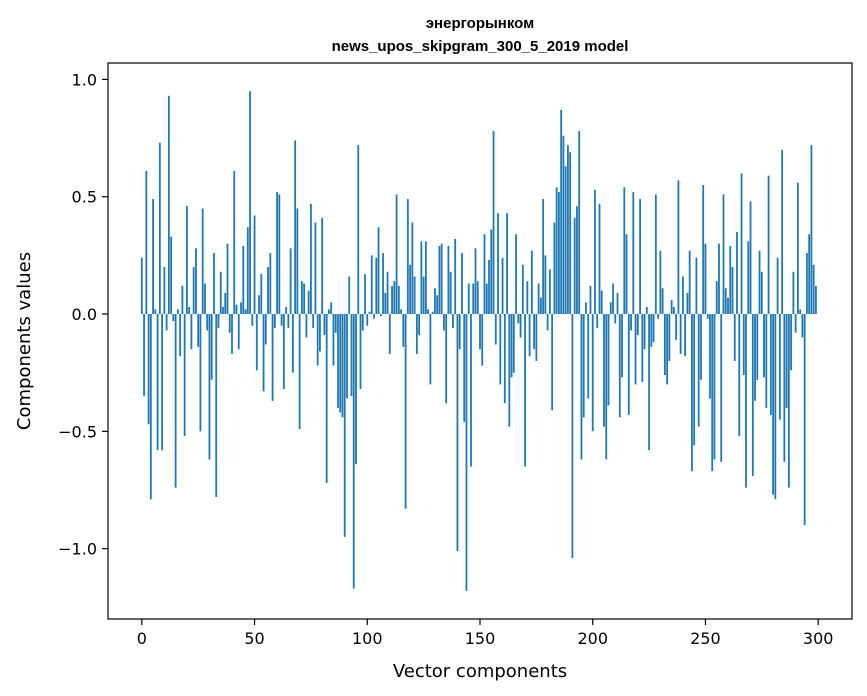  What do you see at coordinates (818, 638) in the screenshot?
I see `x-tick-label: 300` at bounding box center [818, 638].